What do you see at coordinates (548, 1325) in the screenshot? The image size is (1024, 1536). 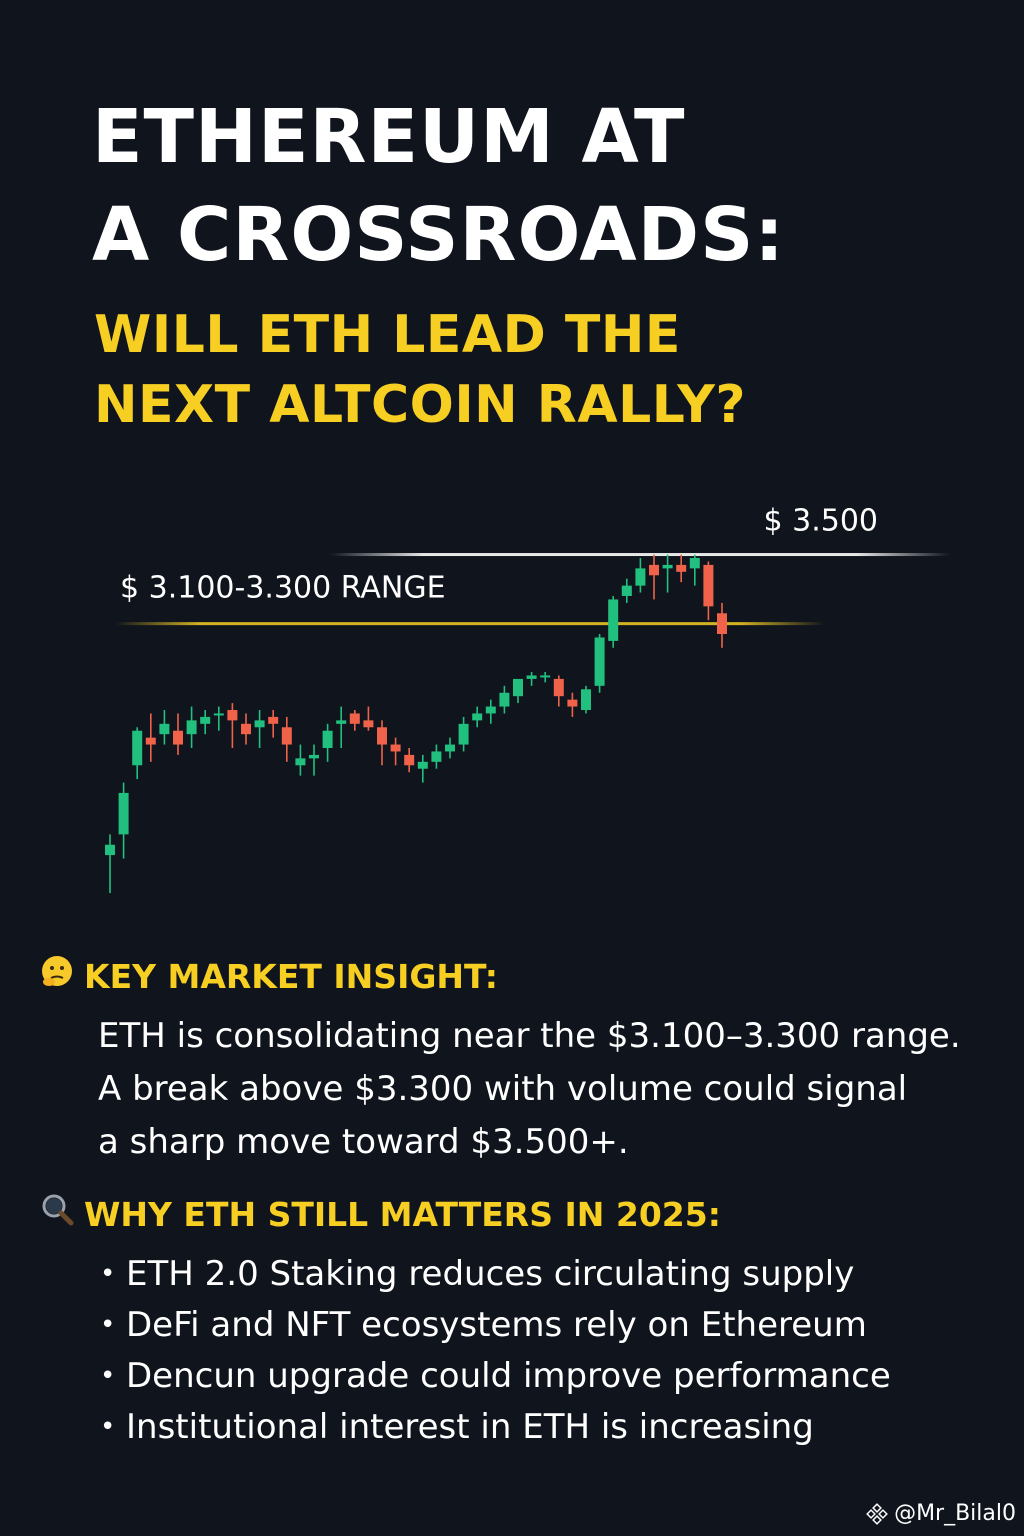 I see `list-item: DeFi and NFT ecosystems rely on Ethereum` at bounding box center [548, 1325].